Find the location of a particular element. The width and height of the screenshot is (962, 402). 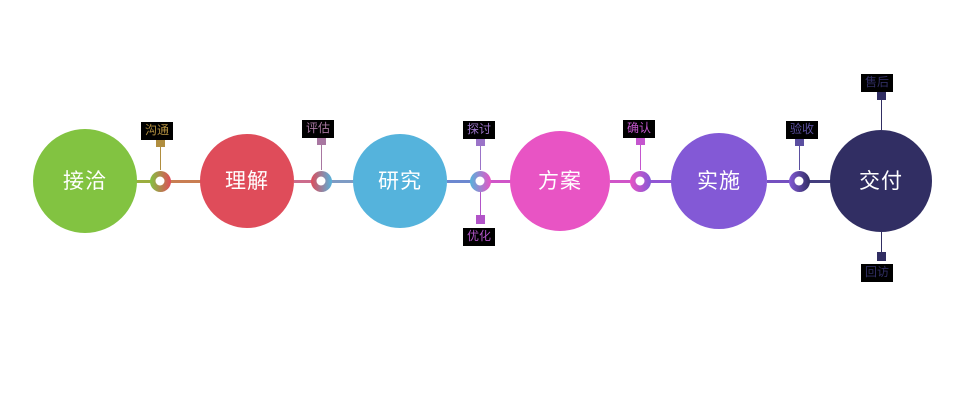

stage-node-3: 研究 is located at coordinates (400, 181).